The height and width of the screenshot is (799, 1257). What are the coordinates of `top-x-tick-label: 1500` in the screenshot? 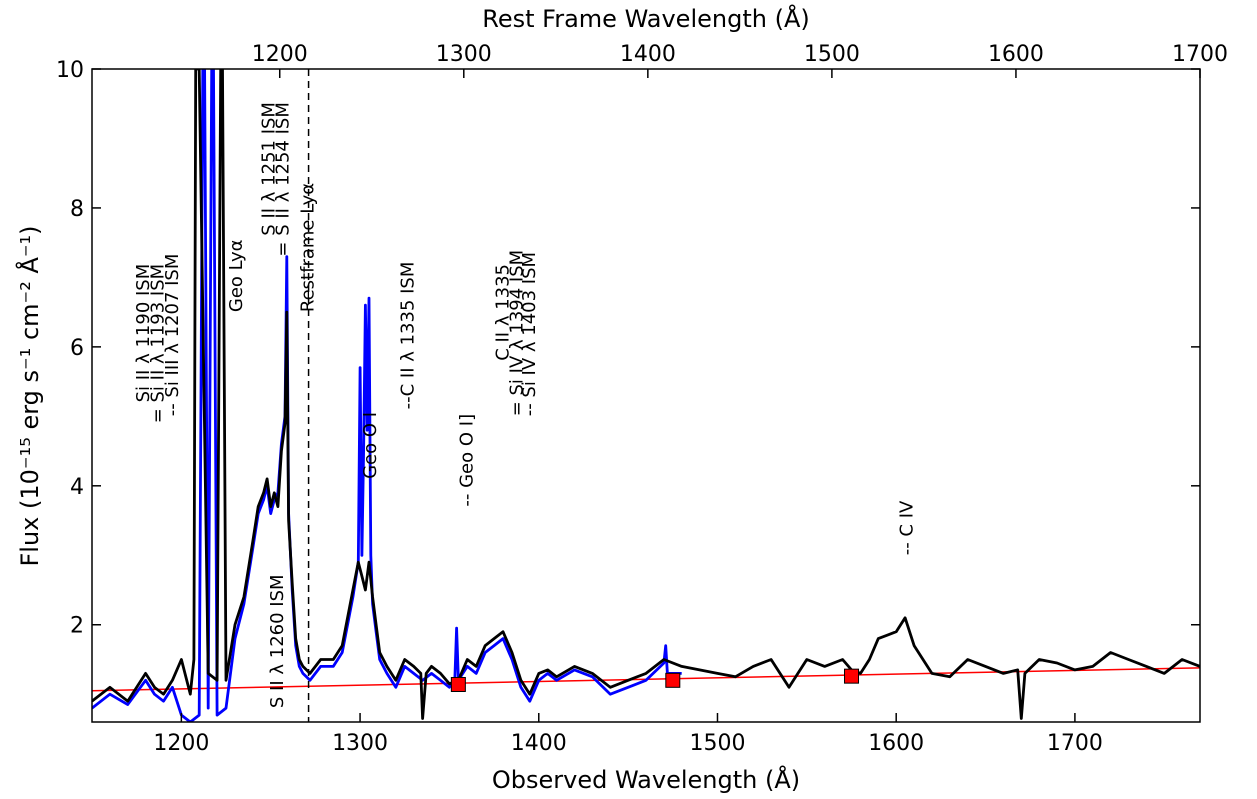 It's located at (832, 54).